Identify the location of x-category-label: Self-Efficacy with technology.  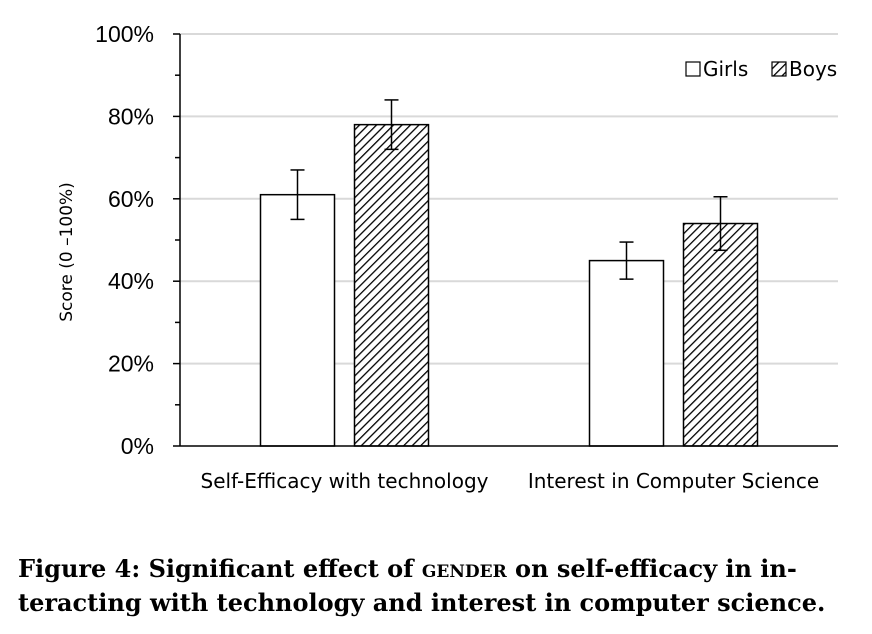
(345, 481).